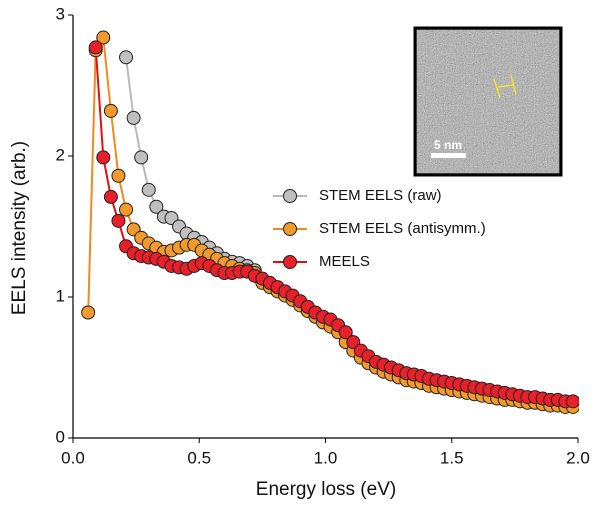 This screenshot has height=507, width=598. Describe the element at coordinates (326, 489) in the screenshot. I see `x-axis-label: Energy loss (eV)` at that location.